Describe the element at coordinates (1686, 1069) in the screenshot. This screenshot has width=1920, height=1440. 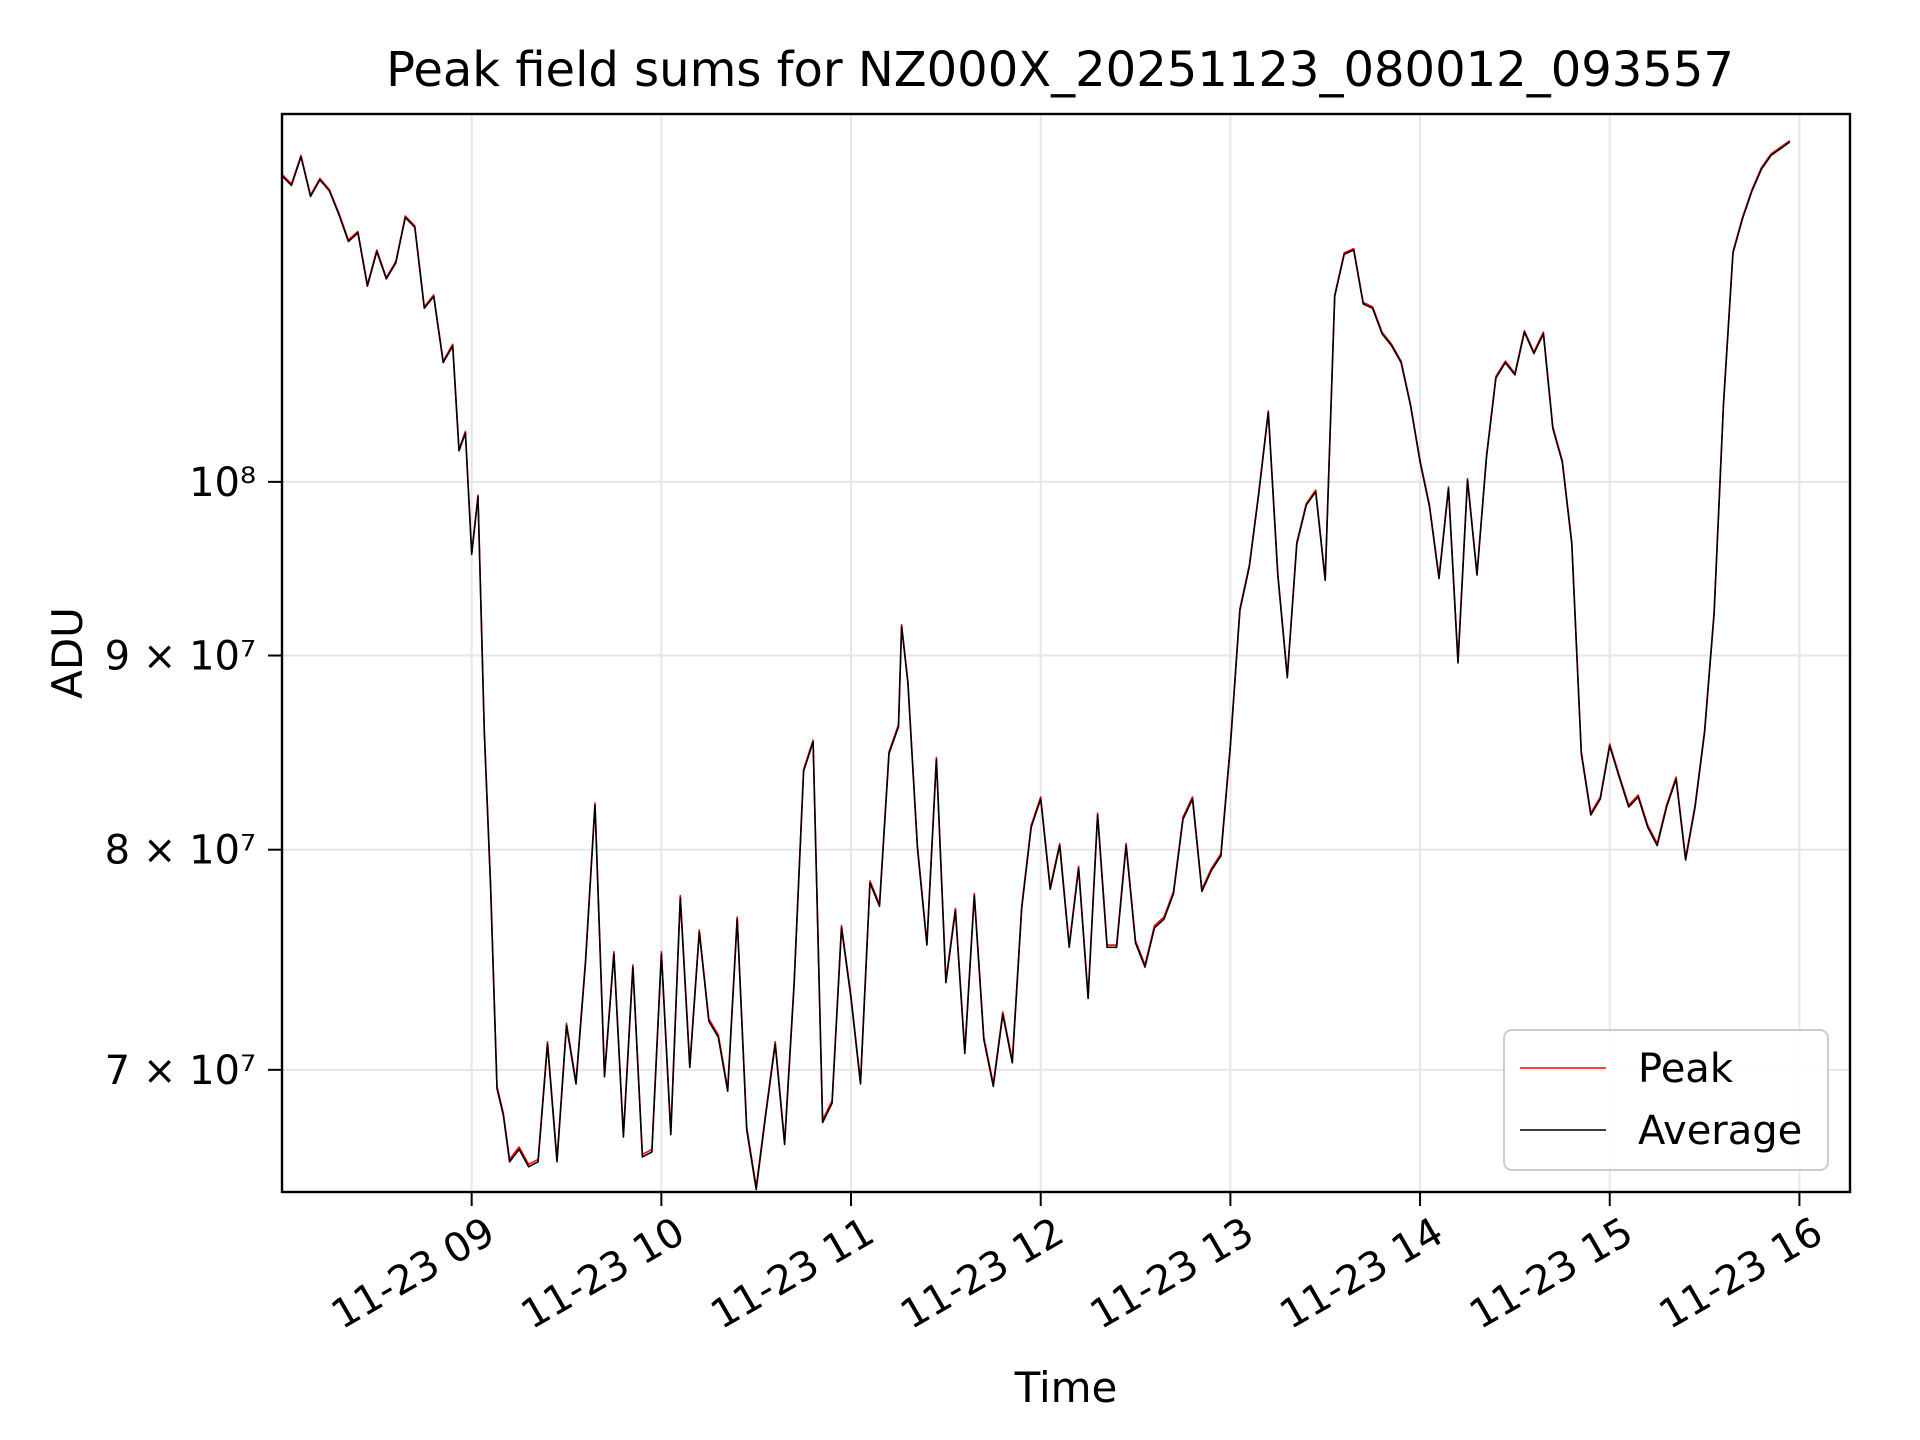
I see `legend-label-peak: Peak` at that location.